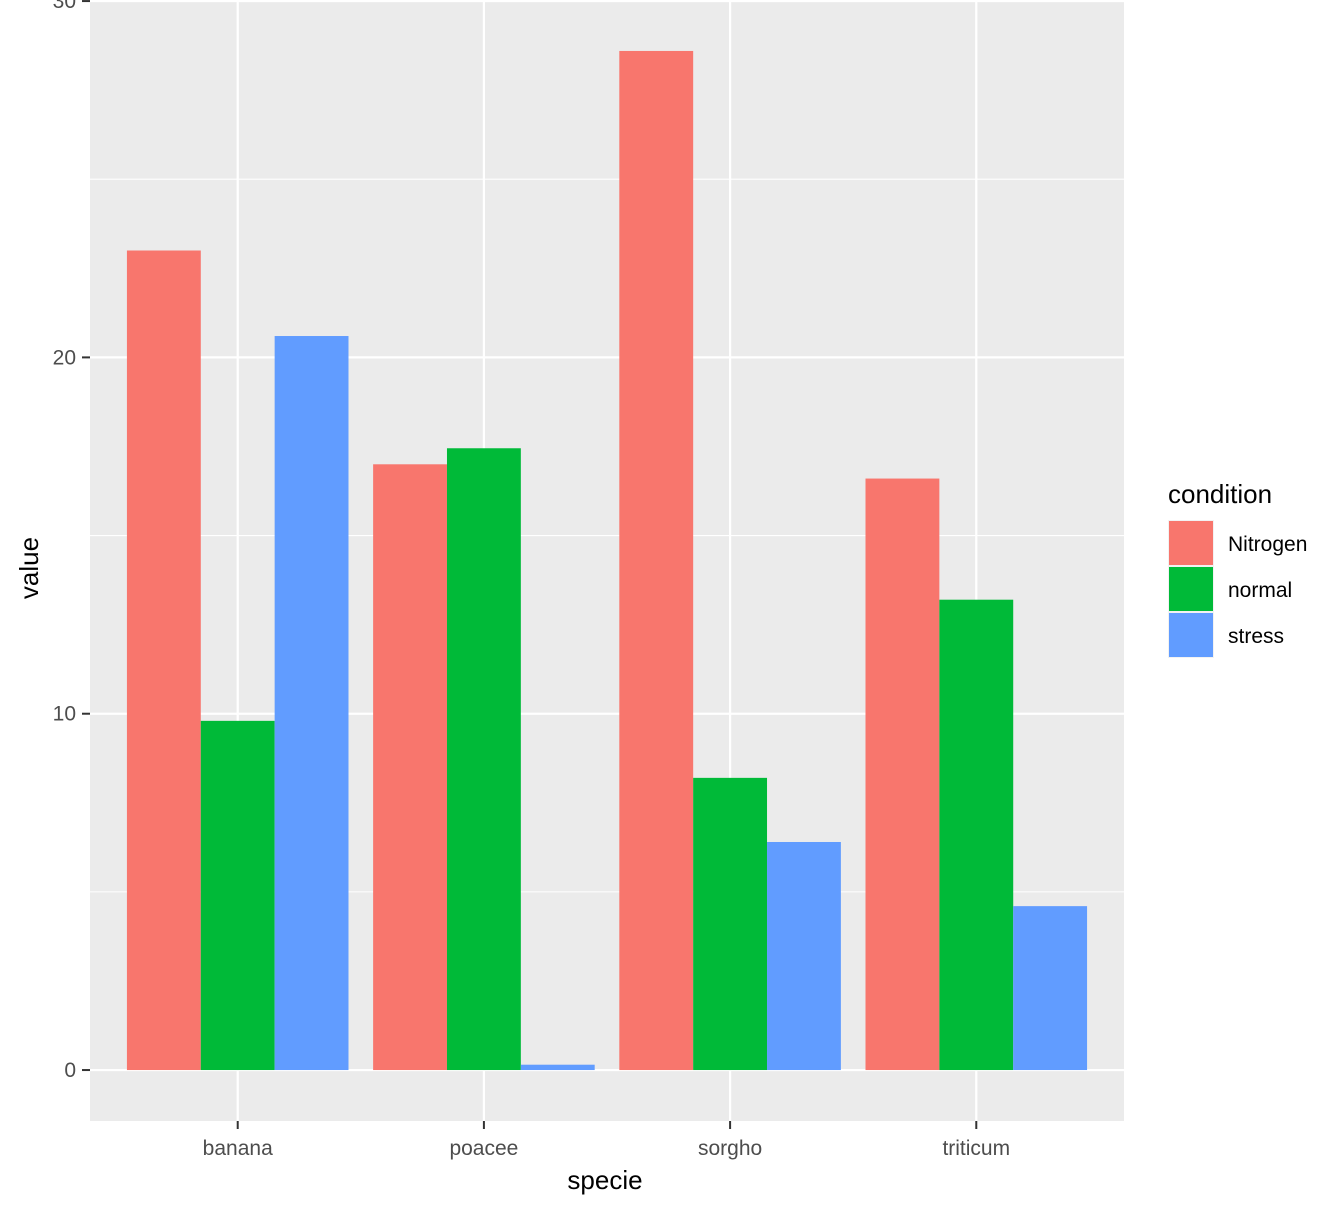 This screenshot has height=1209, width=1344. What do you see at coordinates (64, 6) in the screenshot?
I see `y-tick-label: 30` at bounding box center [64, 6].